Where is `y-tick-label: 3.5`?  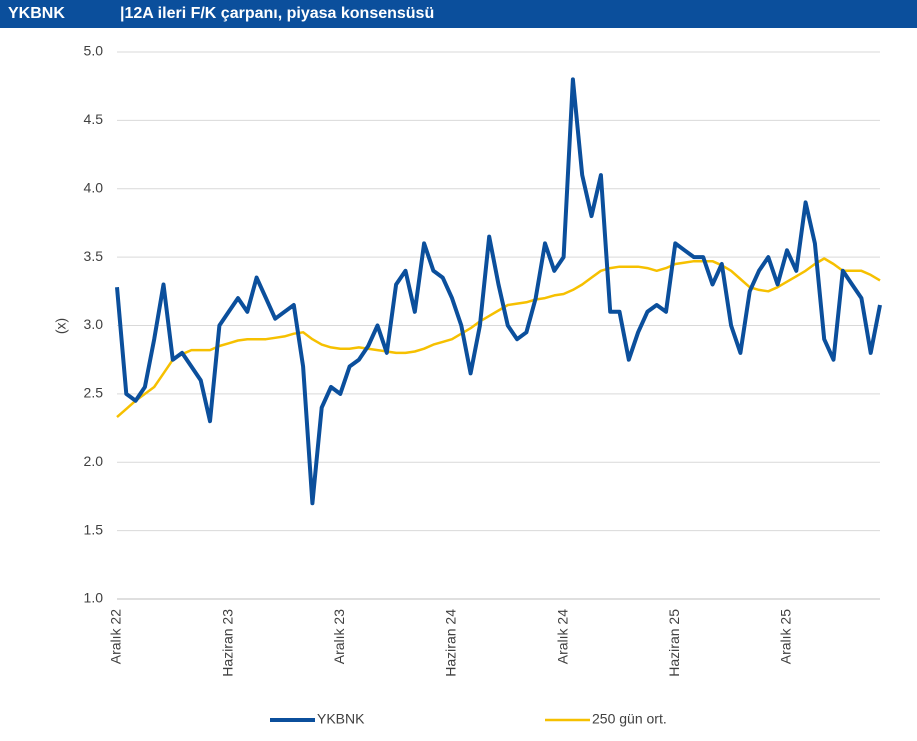
y-tick-label: 3.5 is located at coordinates (94, 256).